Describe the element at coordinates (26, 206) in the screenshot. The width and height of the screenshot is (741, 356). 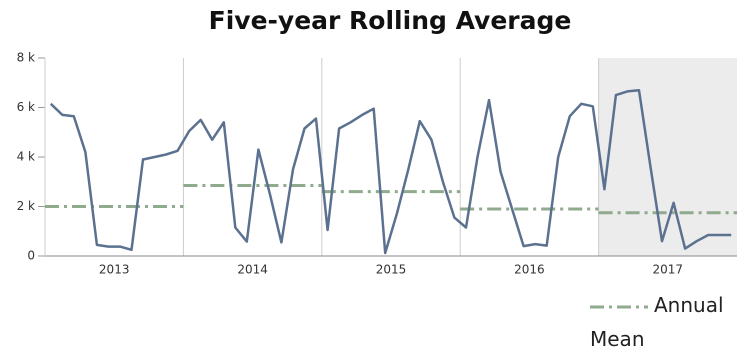
I see `y-tick-label: 2 k` at that location.